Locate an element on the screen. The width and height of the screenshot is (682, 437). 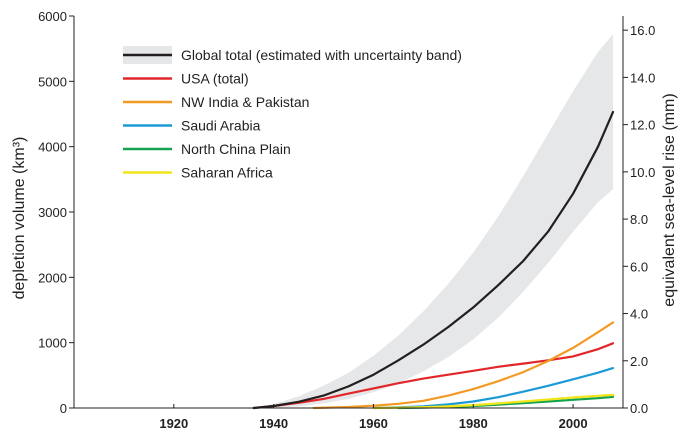
x-tick-label: 1920 is located at coordinates (173, 423).